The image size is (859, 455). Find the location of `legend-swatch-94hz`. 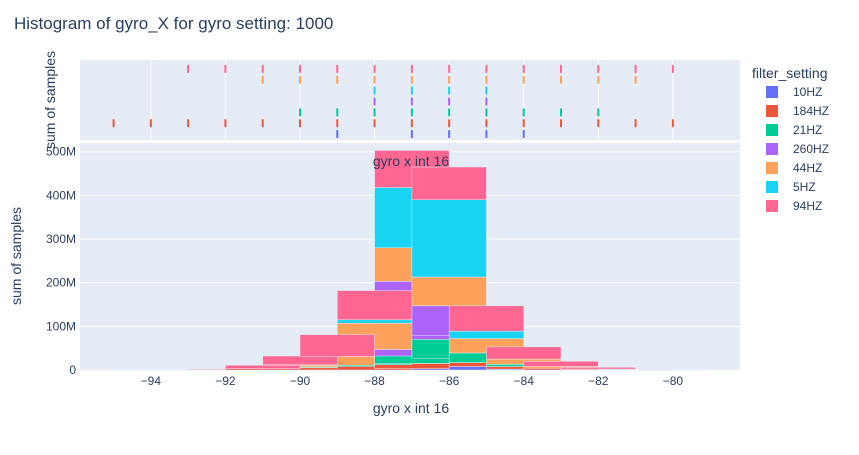

legend-swatch-94hz is located at coordinates (772, 206).